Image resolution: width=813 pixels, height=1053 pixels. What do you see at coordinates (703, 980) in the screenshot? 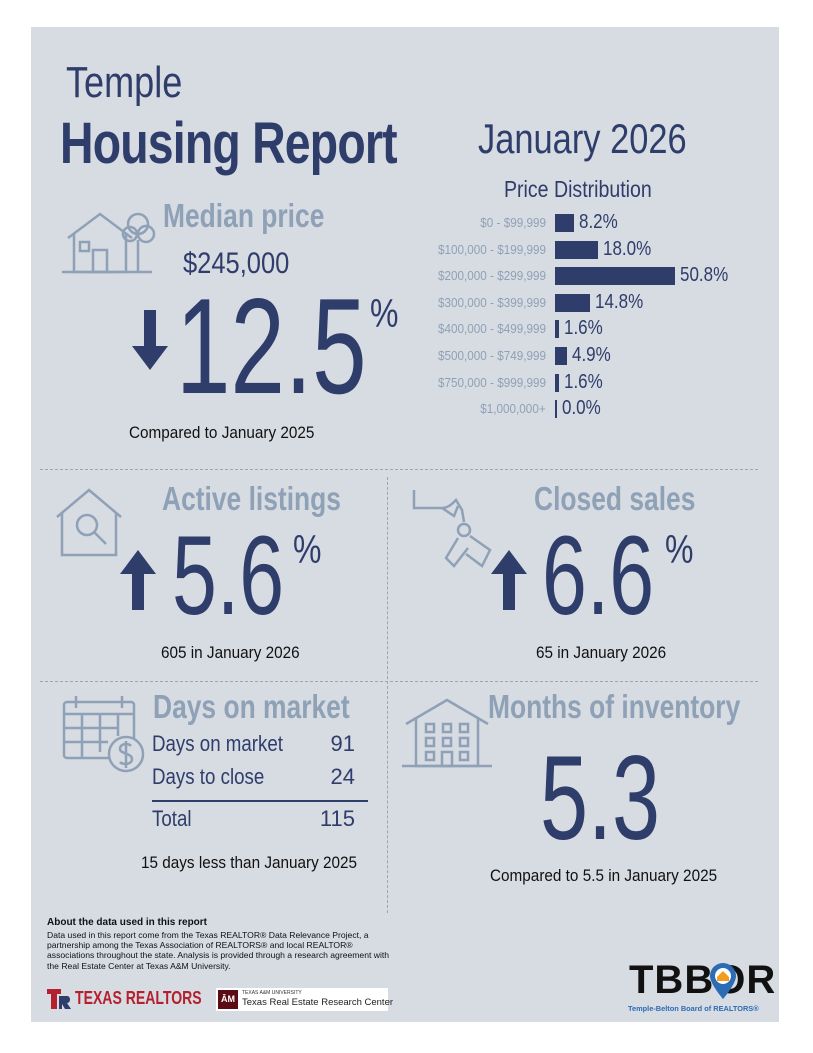
I see `tbbor-logo-text: TBBOR` at bounding box center [703, 980].